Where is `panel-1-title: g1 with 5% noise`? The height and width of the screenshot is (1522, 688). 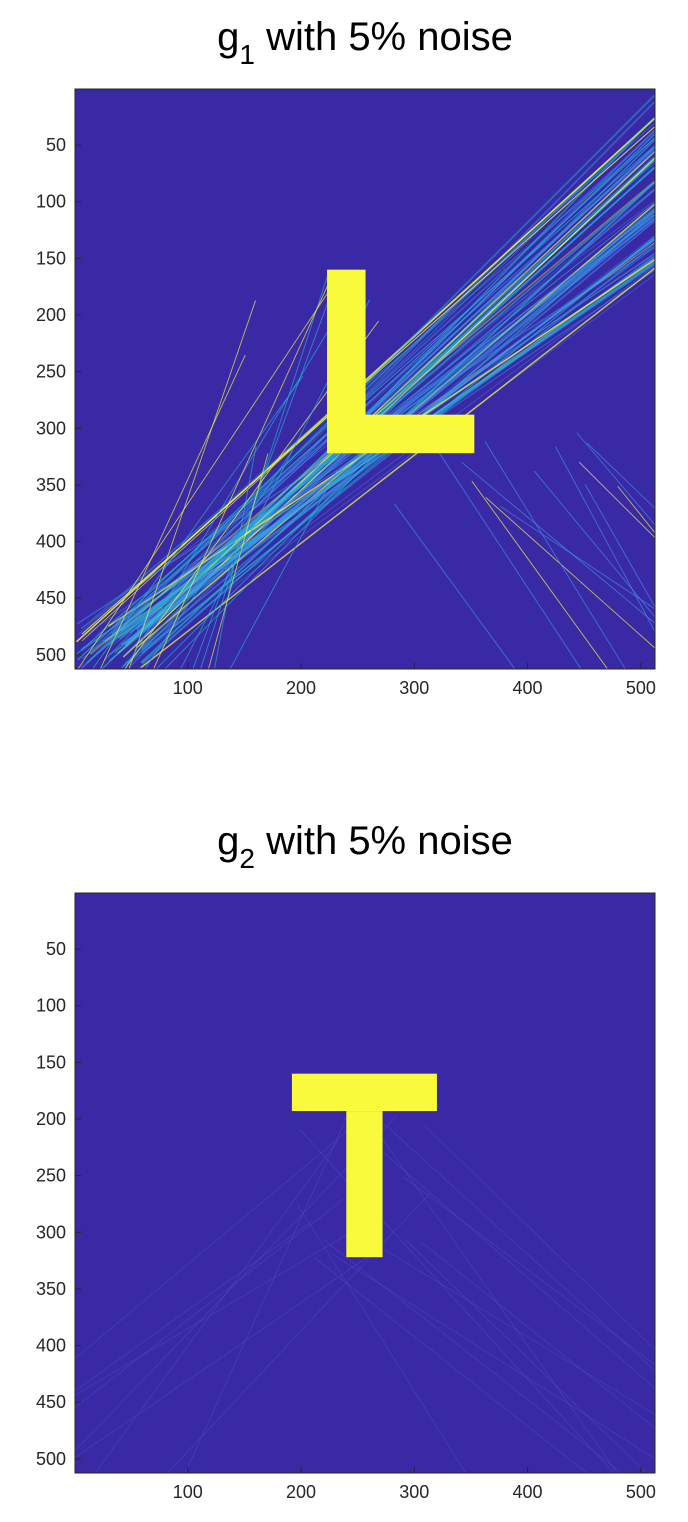 panel-1-title: g1 with 5% noise is located at coordinates (365, 42).